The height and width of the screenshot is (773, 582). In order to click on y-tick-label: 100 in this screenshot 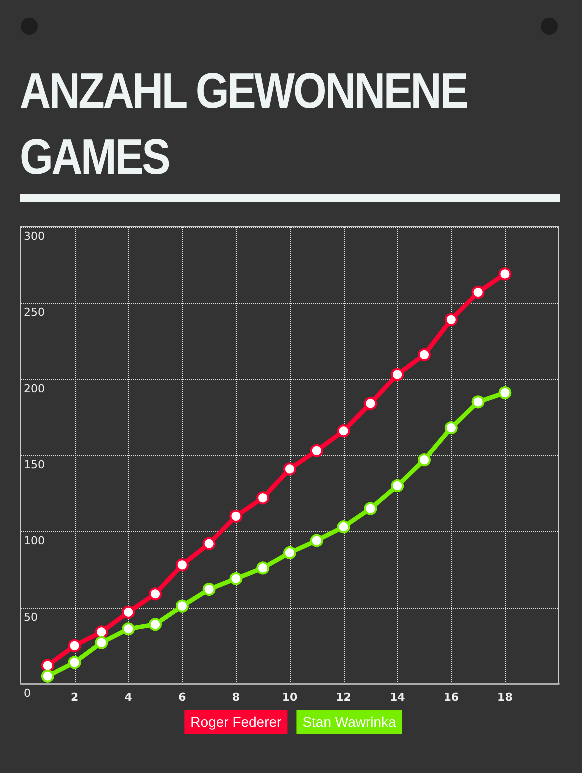, I will do `click(34, 541)`.